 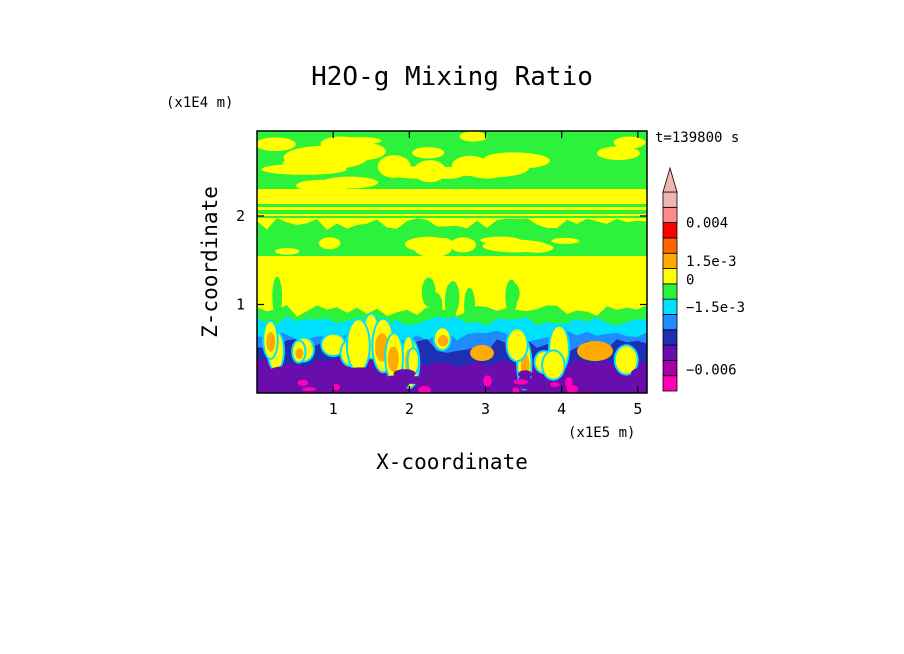 What do you see at coordinates (637, 409) in the screenshot?
I see `x-tick-label: 5` at bounding box center [637, 409].